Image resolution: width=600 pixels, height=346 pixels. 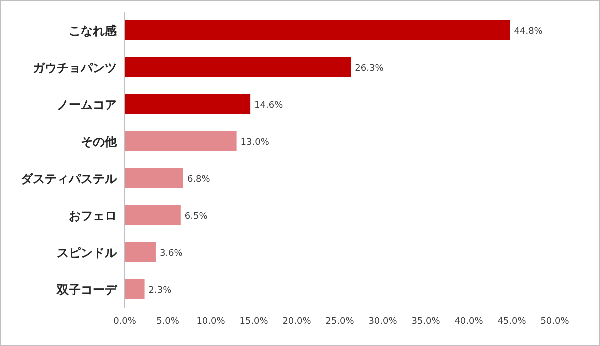 I want to click on data-label: 14.6%, so click(x=269, y=106).